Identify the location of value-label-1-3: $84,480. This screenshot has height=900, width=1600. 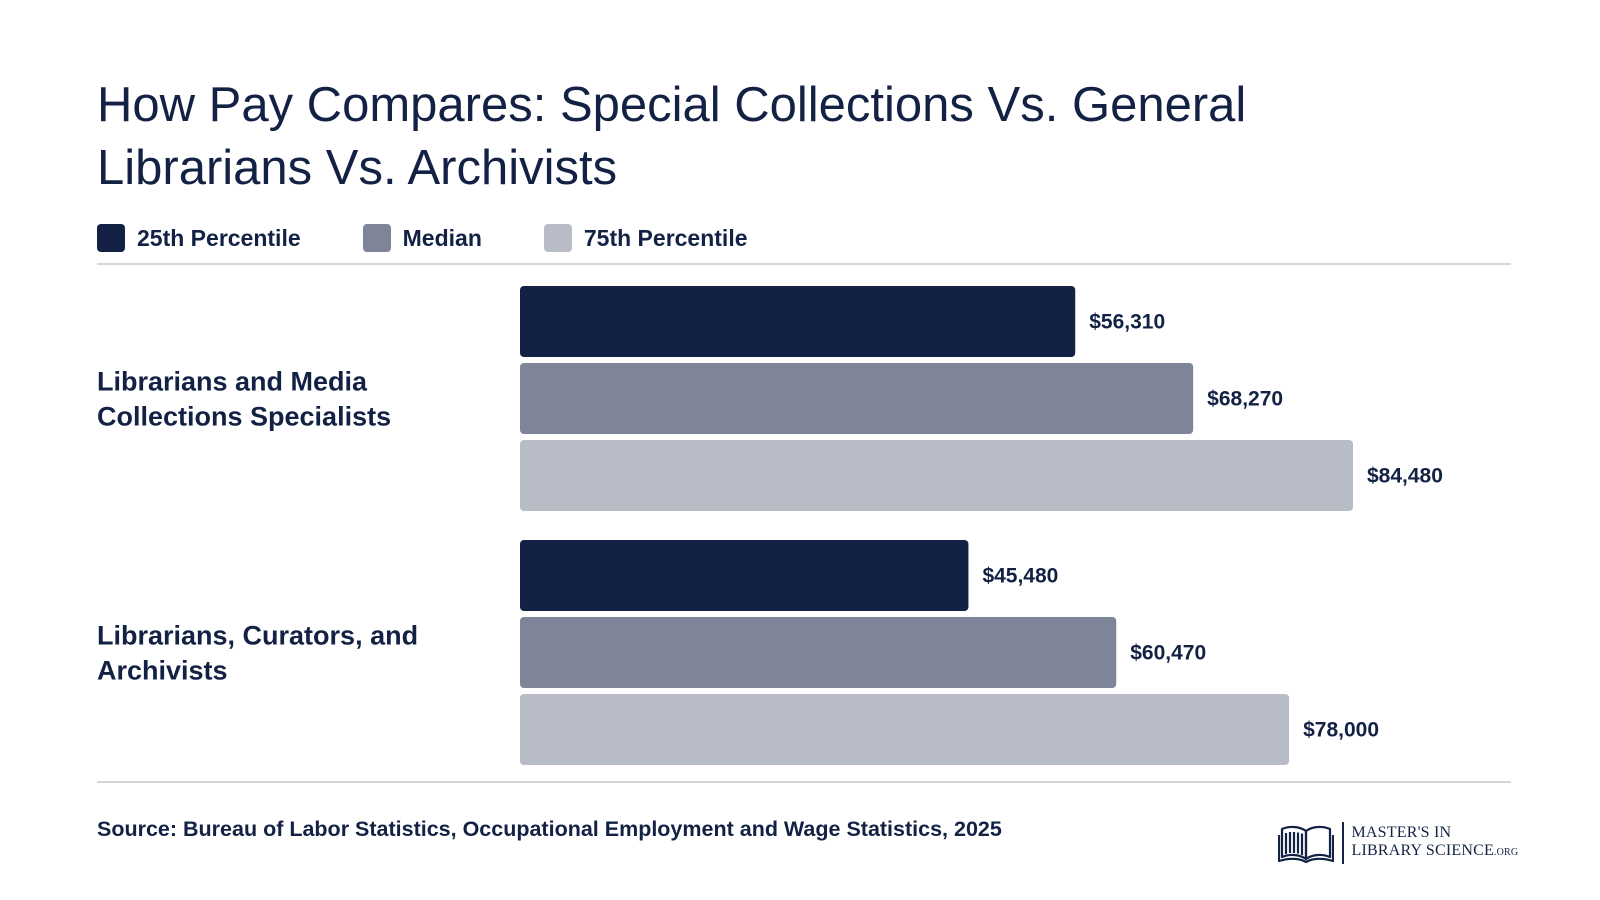
(1405, 476).